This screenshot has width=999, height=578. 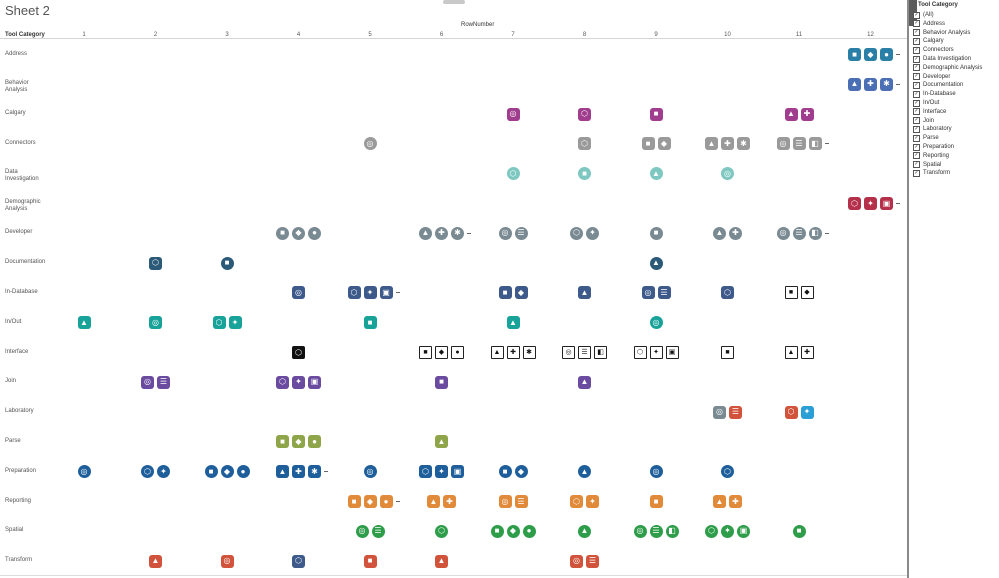 I want to click on reporting-tool-icon: ✦, so click(x=592, y=501).